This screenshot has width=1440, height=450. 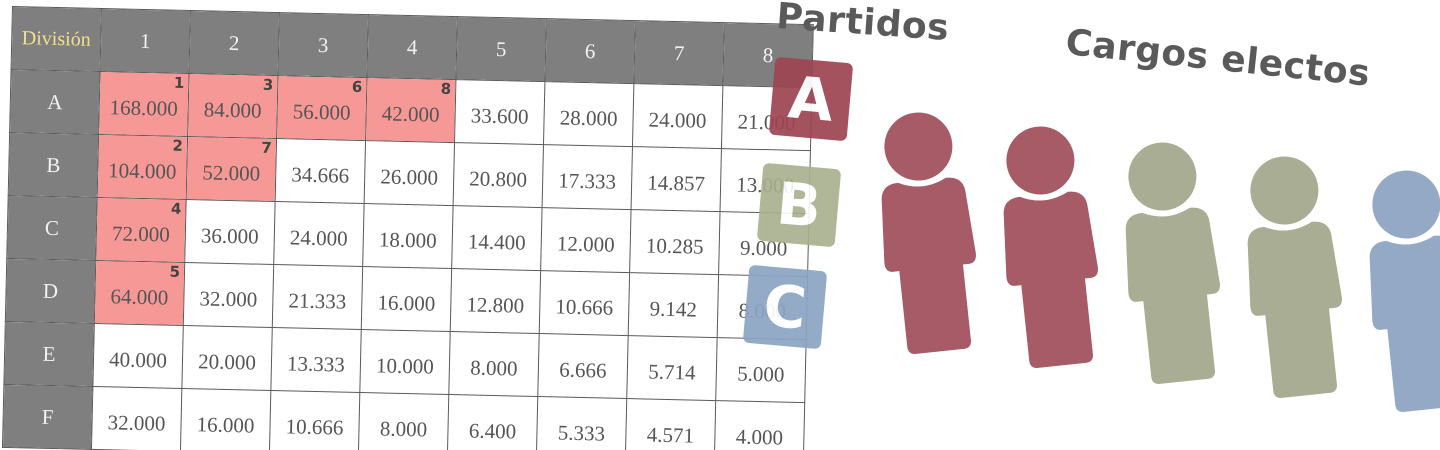 I want to click on quotient-cell: 4.571, so click(x=670, y=424).